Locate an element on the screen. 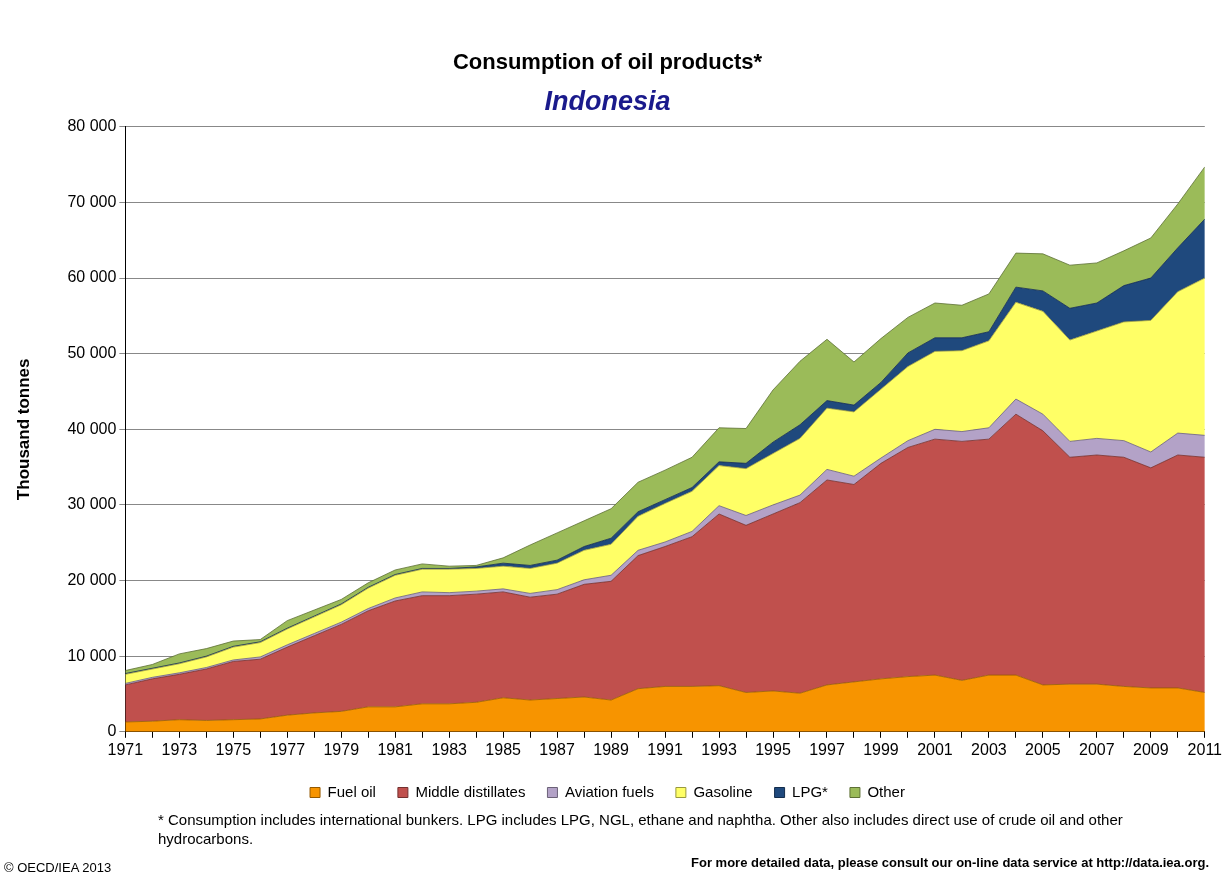 The height and width of the screenshot is (874, 1225). x-tick-label: 1981 is located at coordinates (395, 749).